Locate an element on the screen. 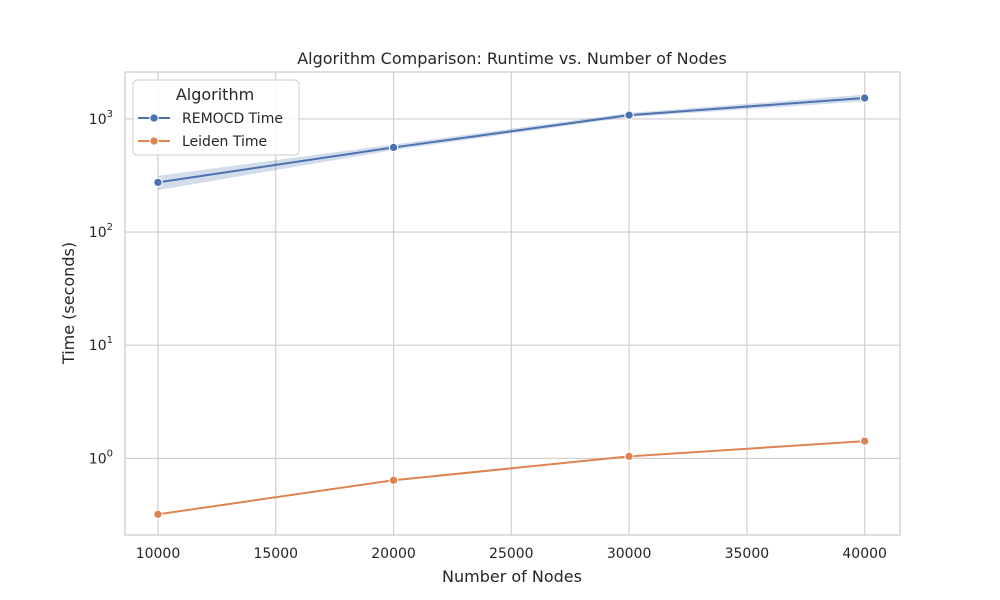 The width and height of the screenshot is (1000, 600). x-tick-label: 20000 is located at coordinates (393, 554).